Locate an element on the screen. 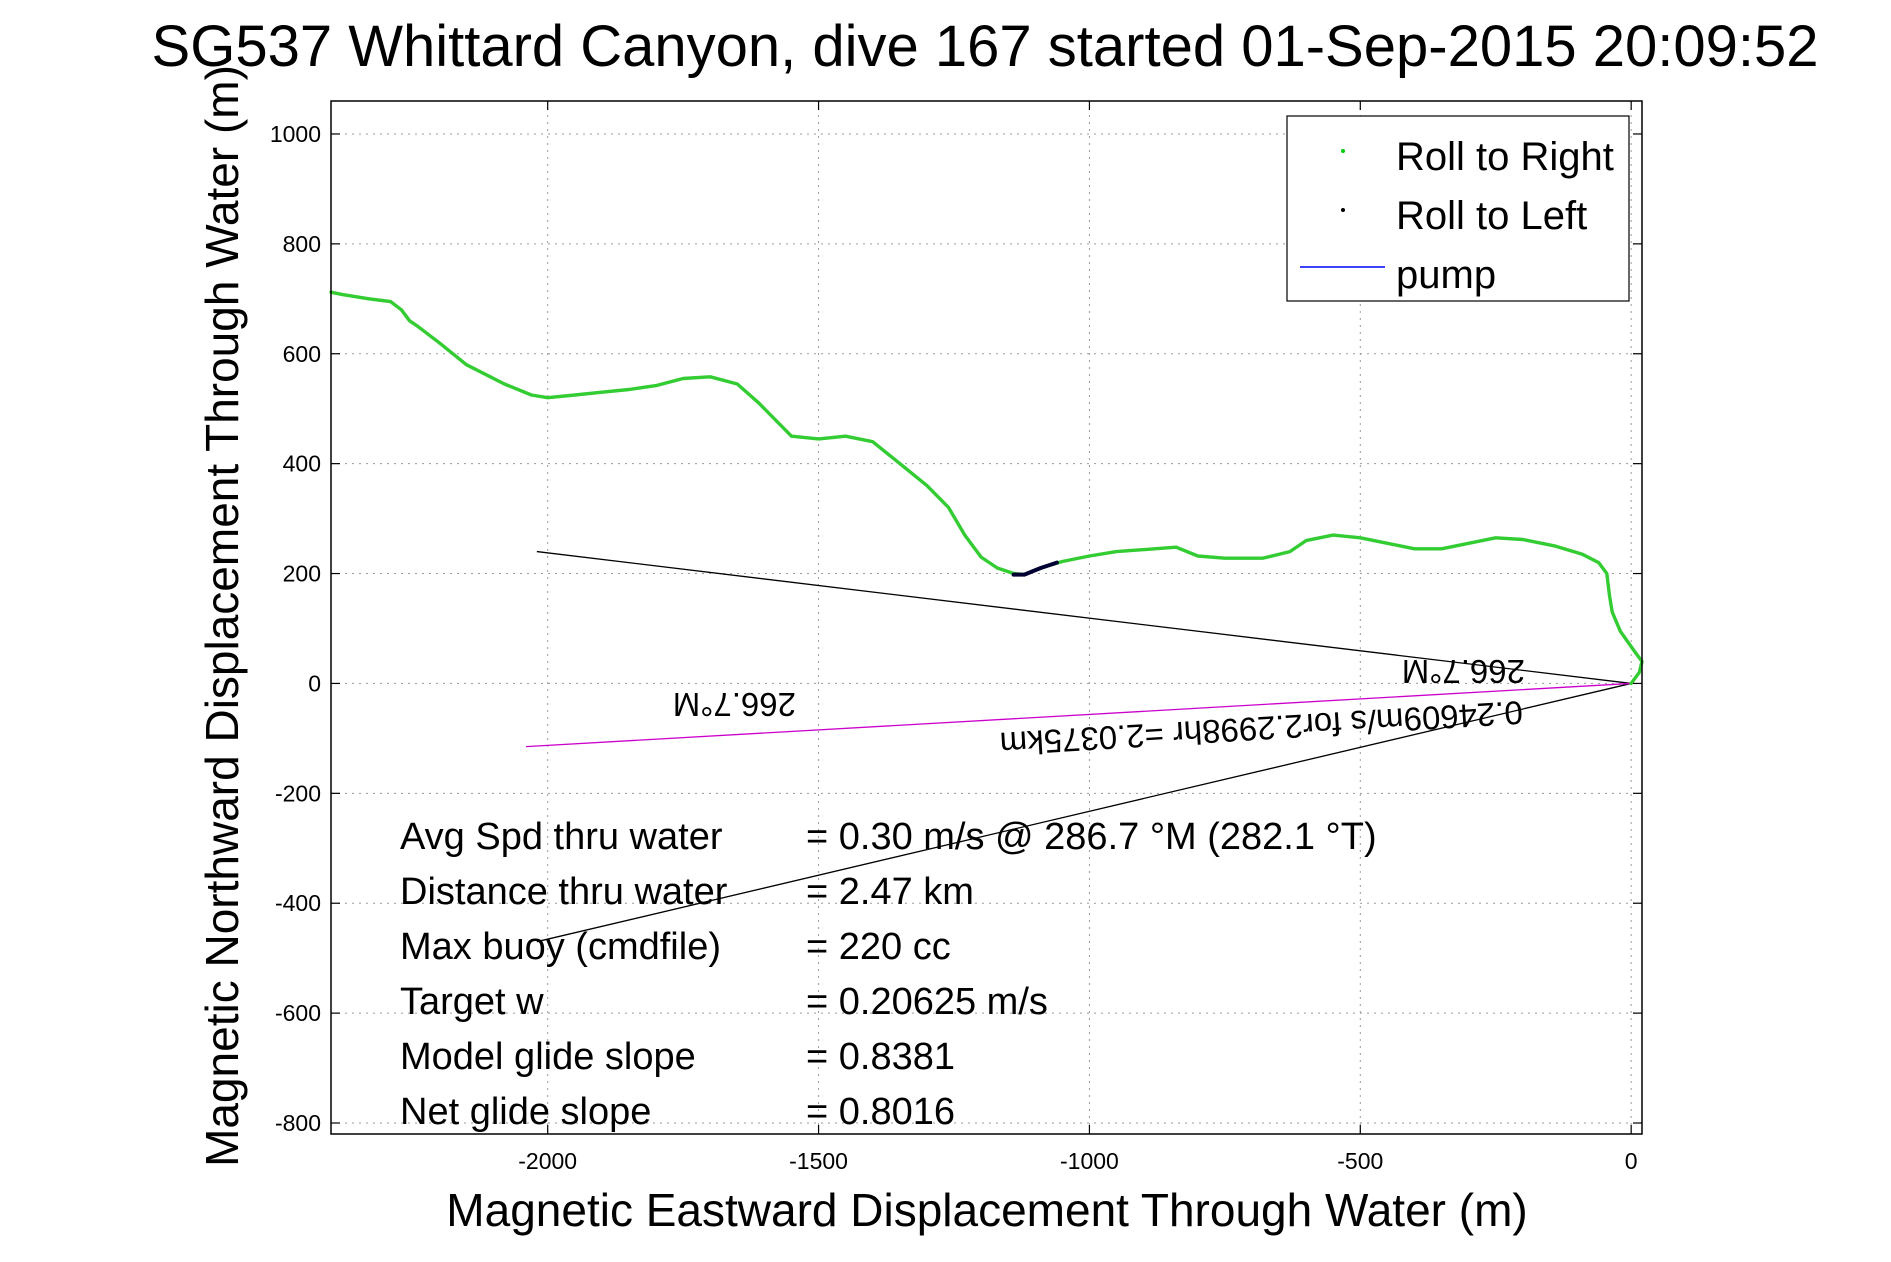 The image size is (1891, 1262). legend-label-roll-left: Roll to Left is located at coordinates (1491, 216).